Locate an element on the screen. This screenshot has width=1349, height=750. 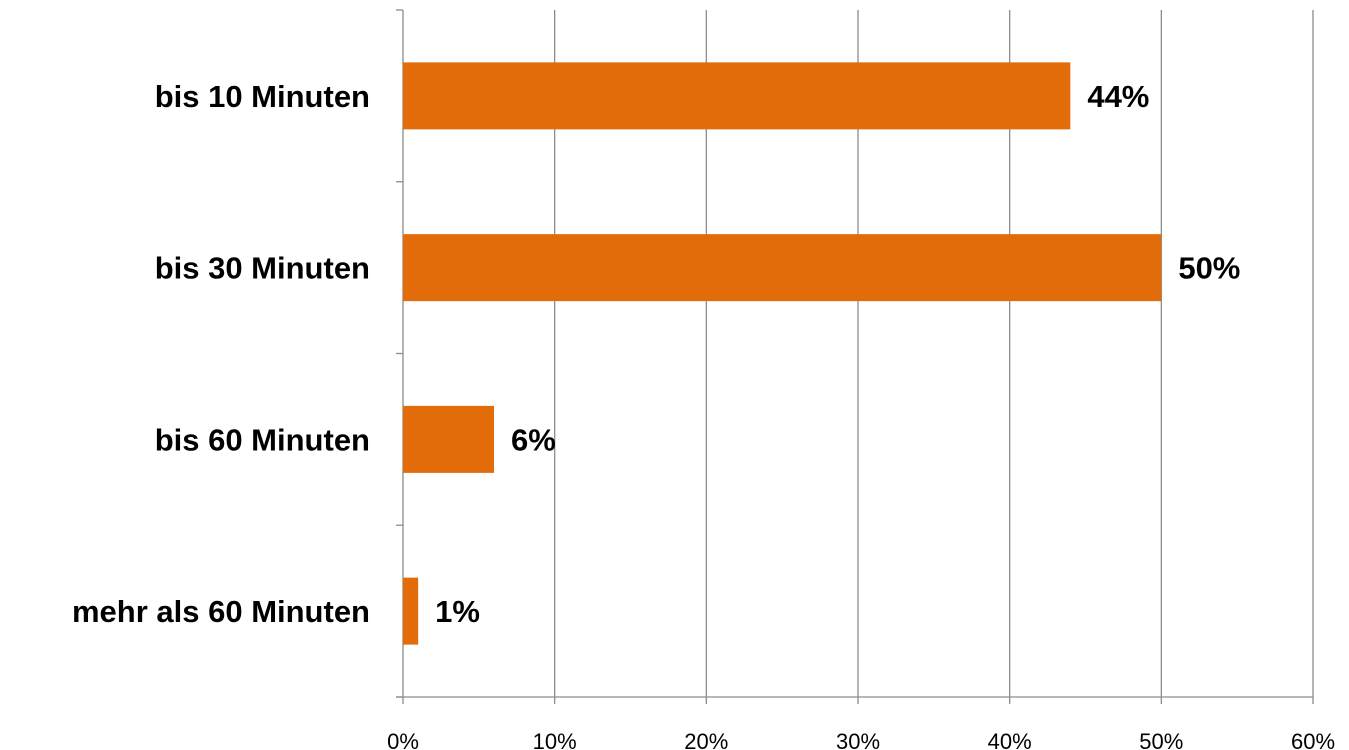
x-tick-label: 0% is located at coordinates (403, 739).